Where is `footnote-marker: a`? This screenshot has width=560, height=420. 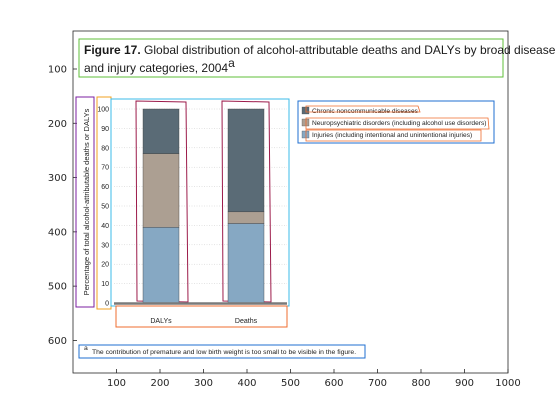 footnote-marker: a is located at coordinates (86, 348).